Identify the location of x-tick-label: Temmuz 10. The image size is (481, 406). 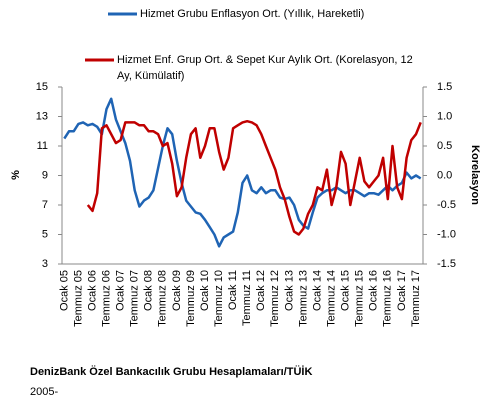
(219, 298).